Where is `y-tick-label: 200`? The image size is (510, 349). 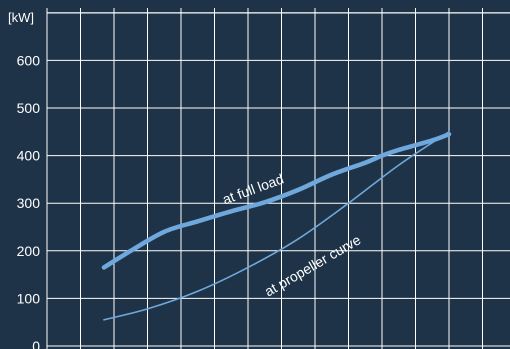 y-tick-label: 200 is located at coordinates (29, 251).